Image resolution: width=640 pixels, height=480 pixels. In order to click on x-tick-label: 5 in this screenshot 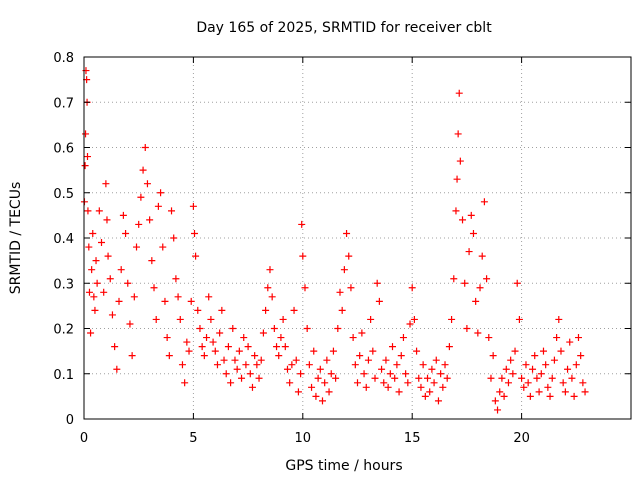, I will do `click(193, 438)`.